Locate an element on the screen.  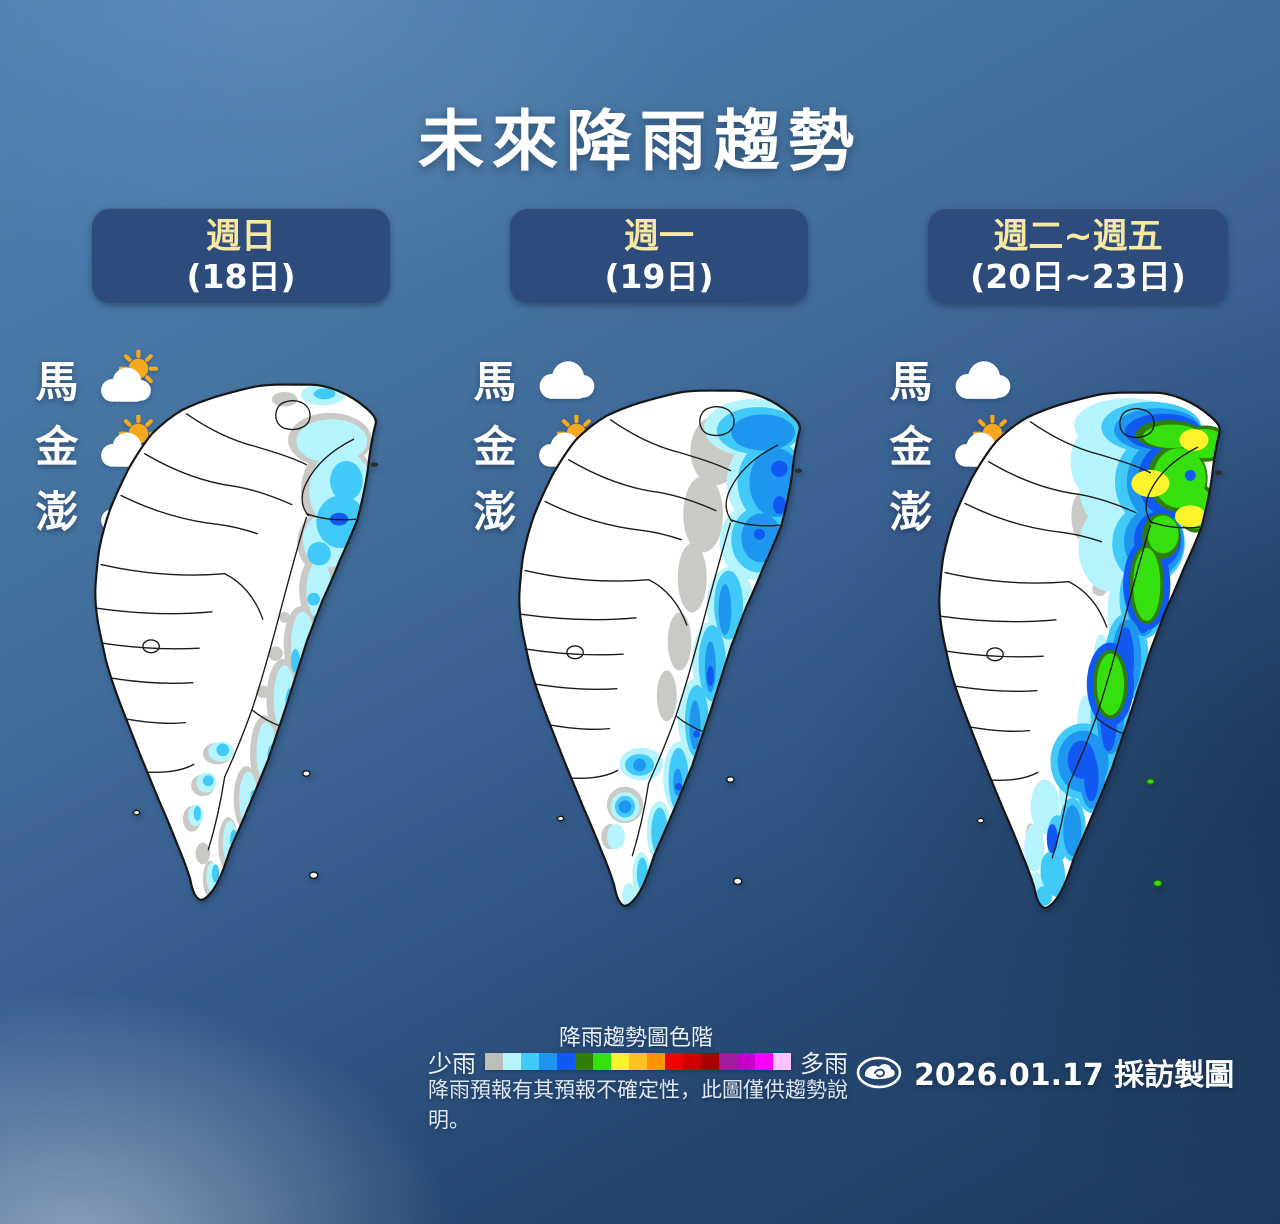
rain-map-tue-fri is located at coordinates (1080, 650).